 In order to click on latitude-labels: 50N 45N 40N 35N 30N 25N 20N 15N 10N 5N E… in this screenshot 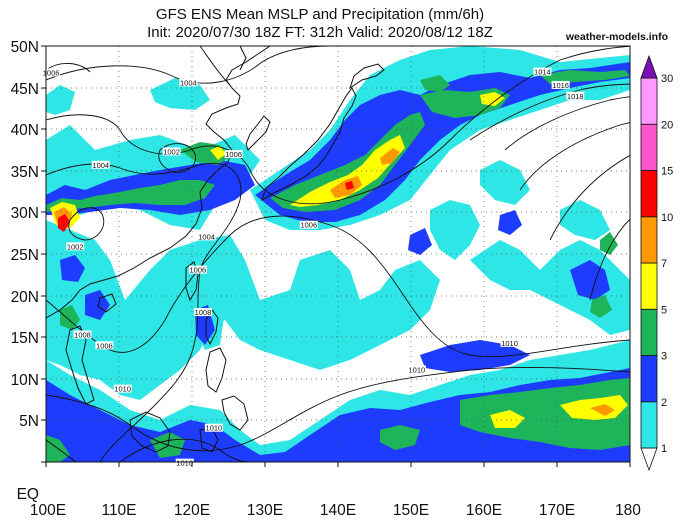, I will do `click(25, 271)`.